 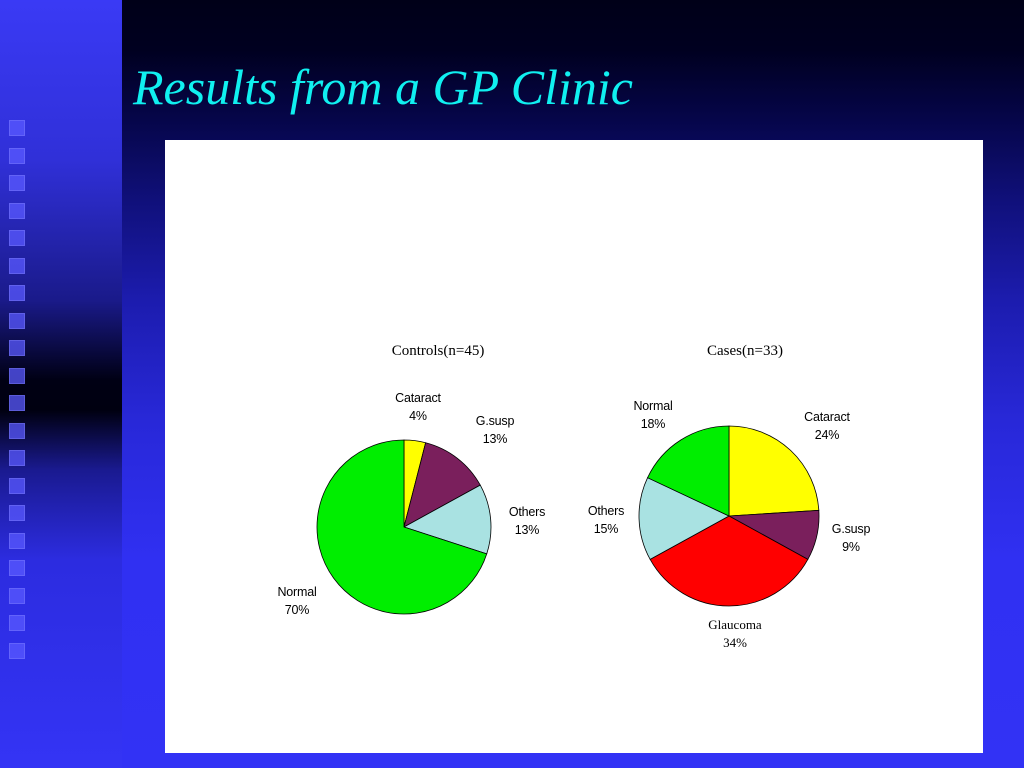 I want to click on slice-label-cases-glaucoma: Glaucoma 34%, so click(x=735, y=633).